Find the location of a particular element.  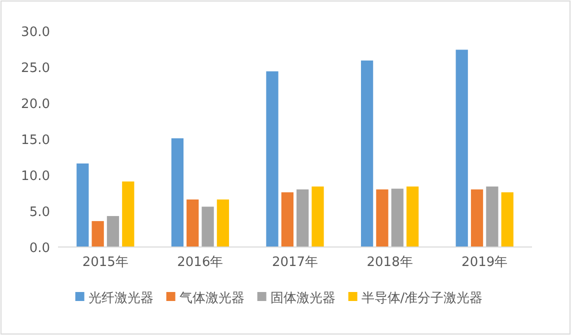

legend-label: 固体激光器 is located at coordinates (303, 298).